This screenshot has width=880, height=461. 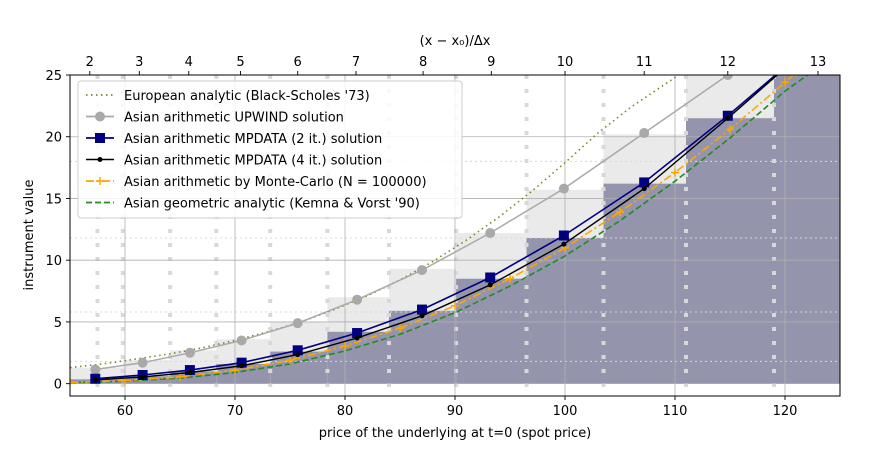 What do you see at coordinates (644, 62) in the screenshot?
I see `top-x-tick-label: 11` at bounding box center [644, 62].